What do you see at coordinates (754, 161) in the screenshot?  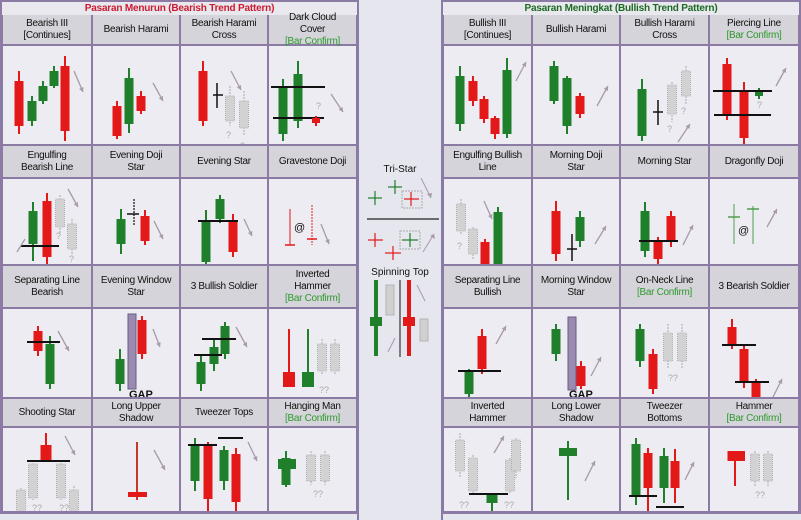 I see `bullish-pattern-label: Dragonfly Doji` at bounding box center [754, 161].